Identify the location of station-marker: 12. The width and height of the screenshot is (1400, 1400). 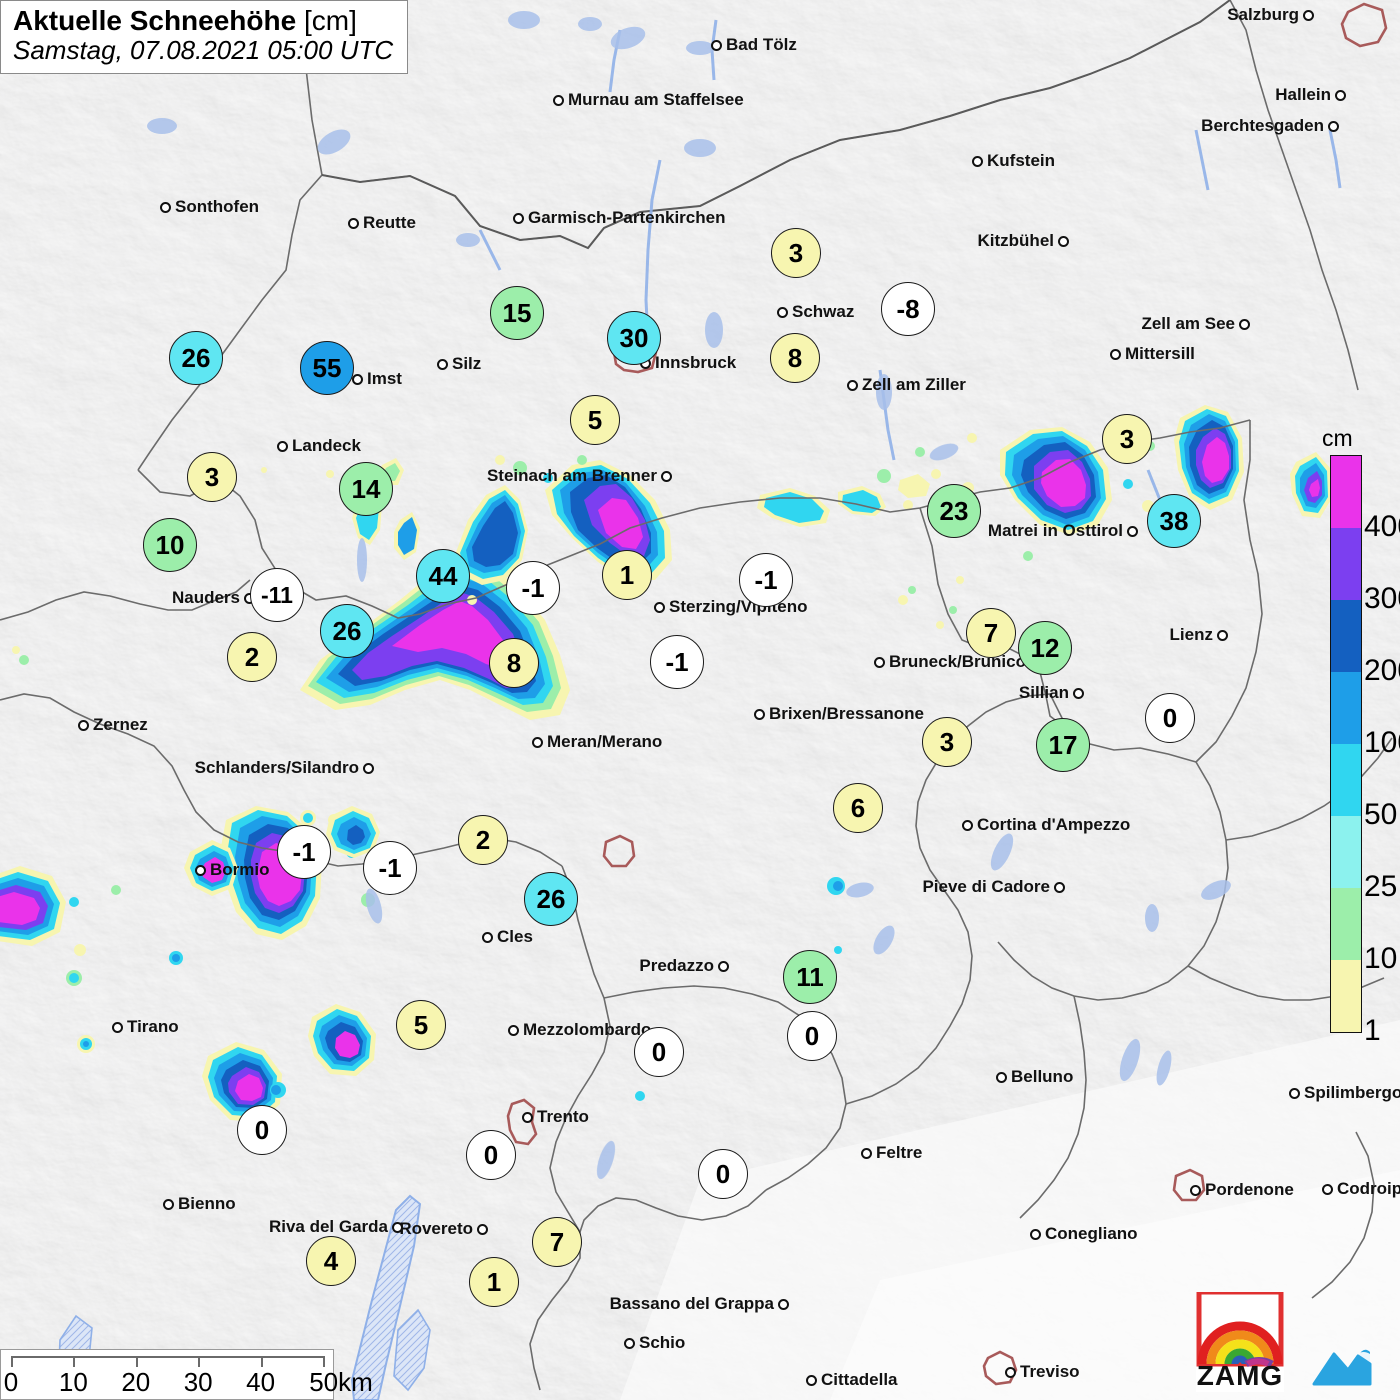
(1045, 648).